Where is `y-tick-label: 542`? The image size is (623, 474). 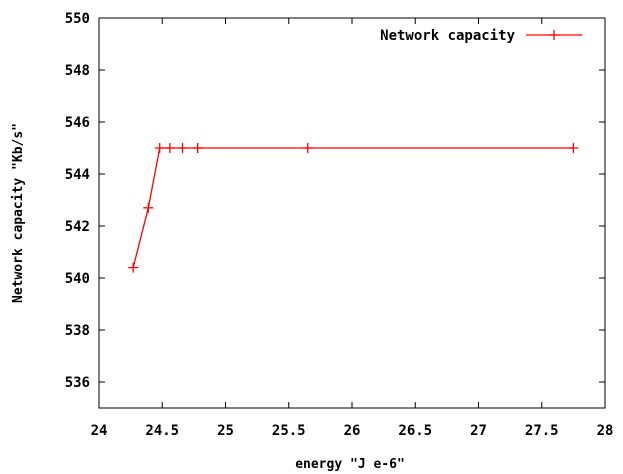
y-tick-label: 542 is located at coordinates (77, 227).